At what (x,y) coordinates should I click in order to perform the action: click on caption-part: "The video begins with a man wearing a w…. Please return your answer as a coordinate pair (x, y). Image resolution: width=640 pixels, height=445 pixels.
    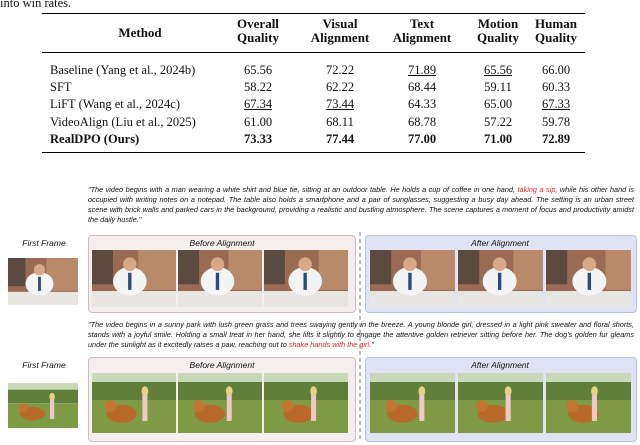
    Looking at the image, I should click on (303, 189).